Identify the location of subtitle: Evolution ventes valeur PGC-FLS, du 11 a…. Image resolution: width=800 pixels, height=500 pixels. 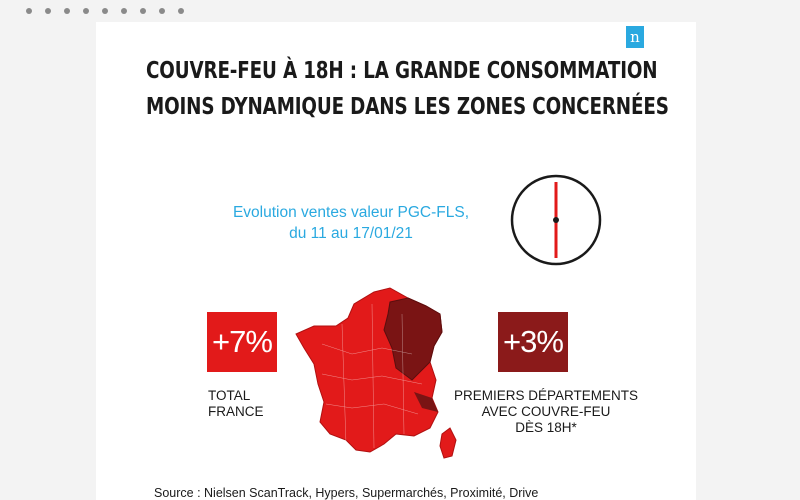
(351, 223).